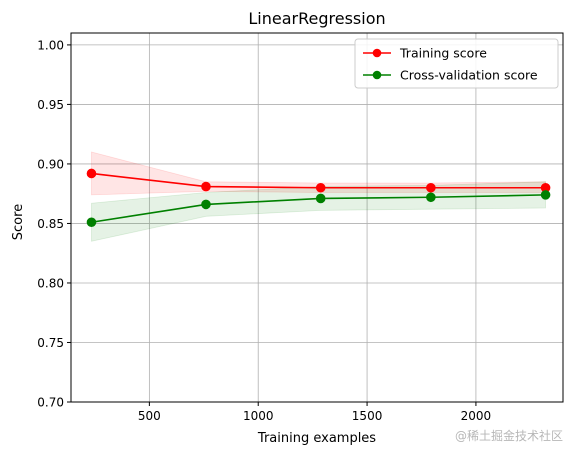 This screenshot has width=579, height=460. I want to click on x-axis-label: Training examples, so click(316, 438).